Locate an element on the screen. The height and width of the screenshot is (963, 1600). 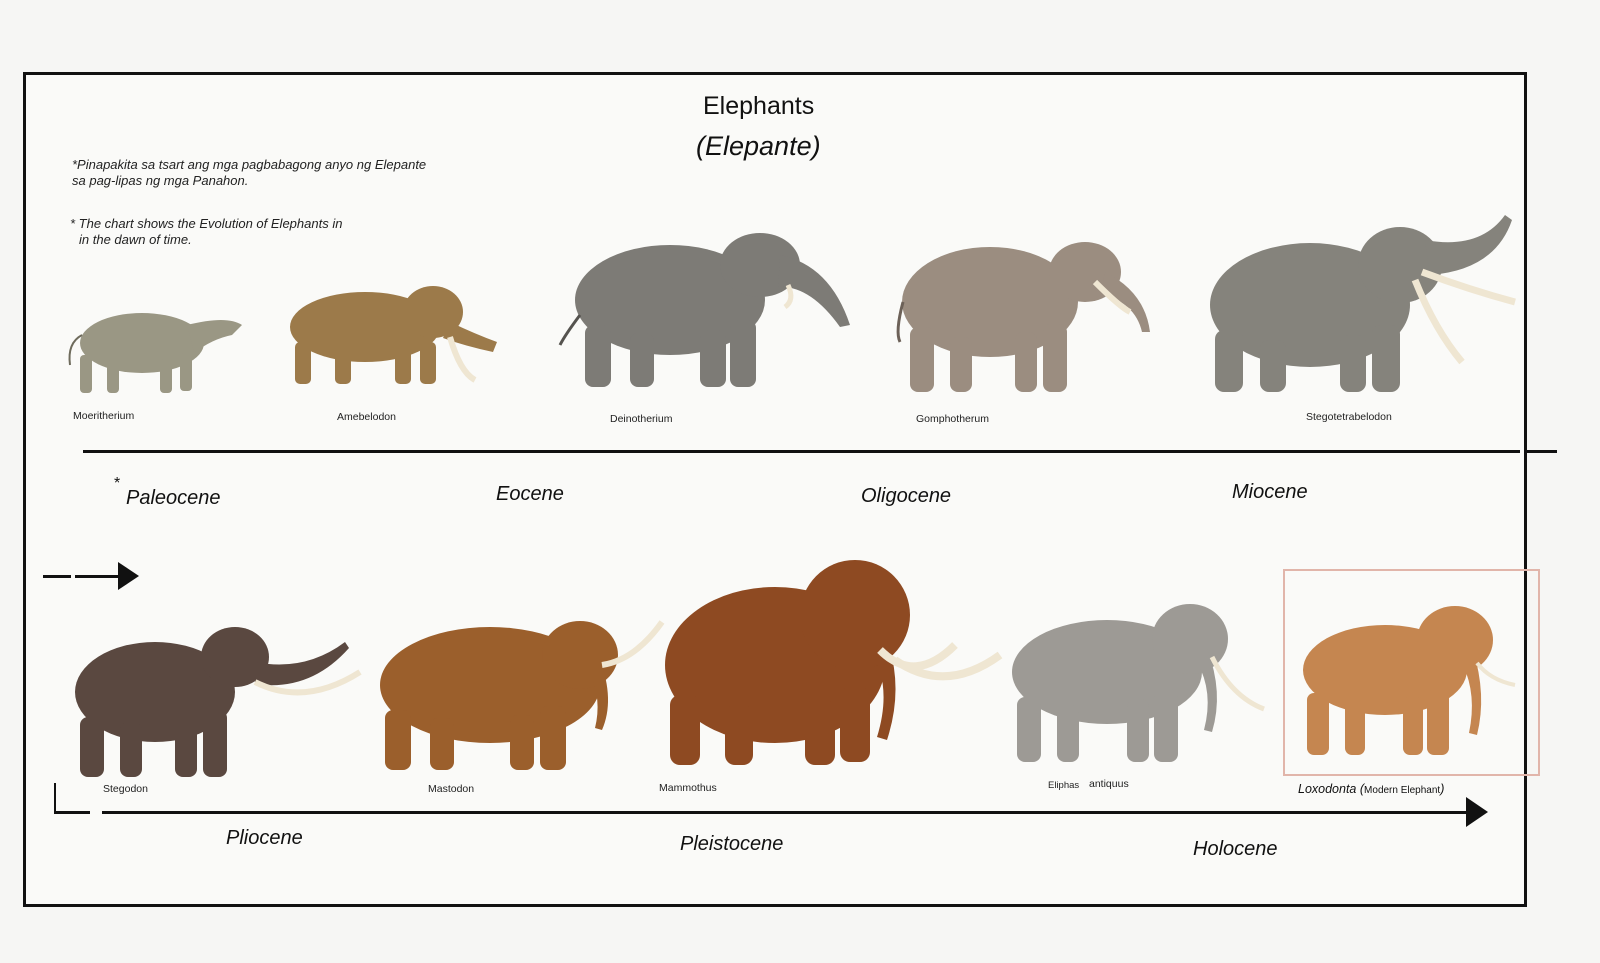
paleocene-asterisk: * is located at coordinates (117, 483).